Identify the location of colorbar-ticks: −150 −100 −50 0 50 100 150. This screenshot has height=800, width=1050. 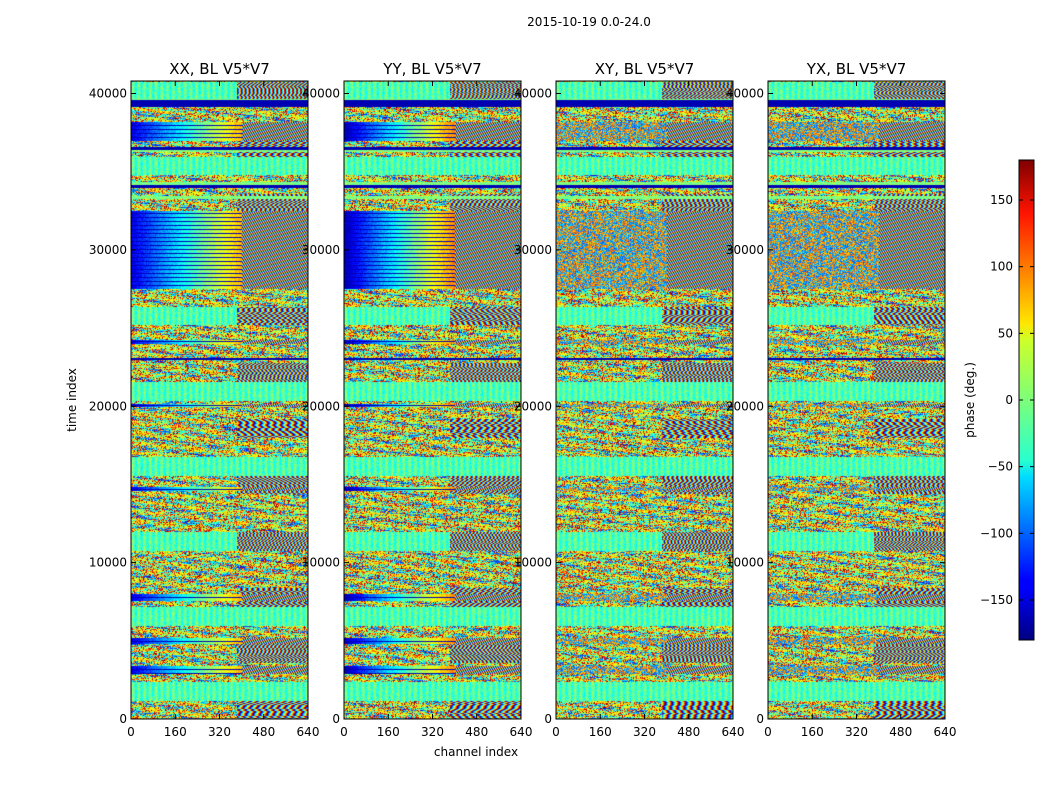
(1007, 400).